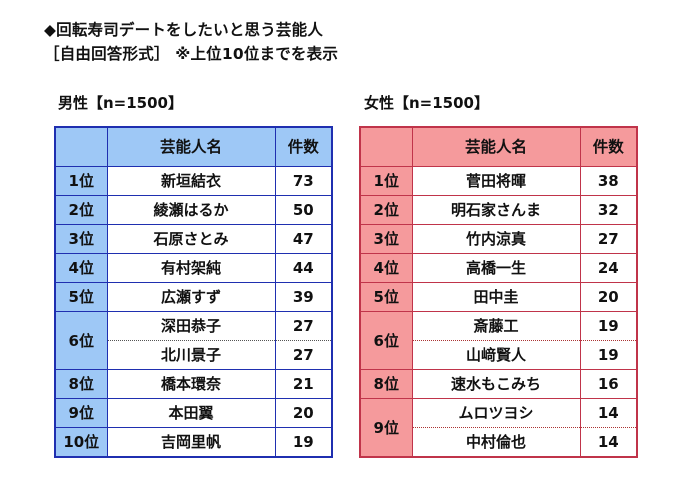  I want to click on count-cell: 47, so click(303, 239).